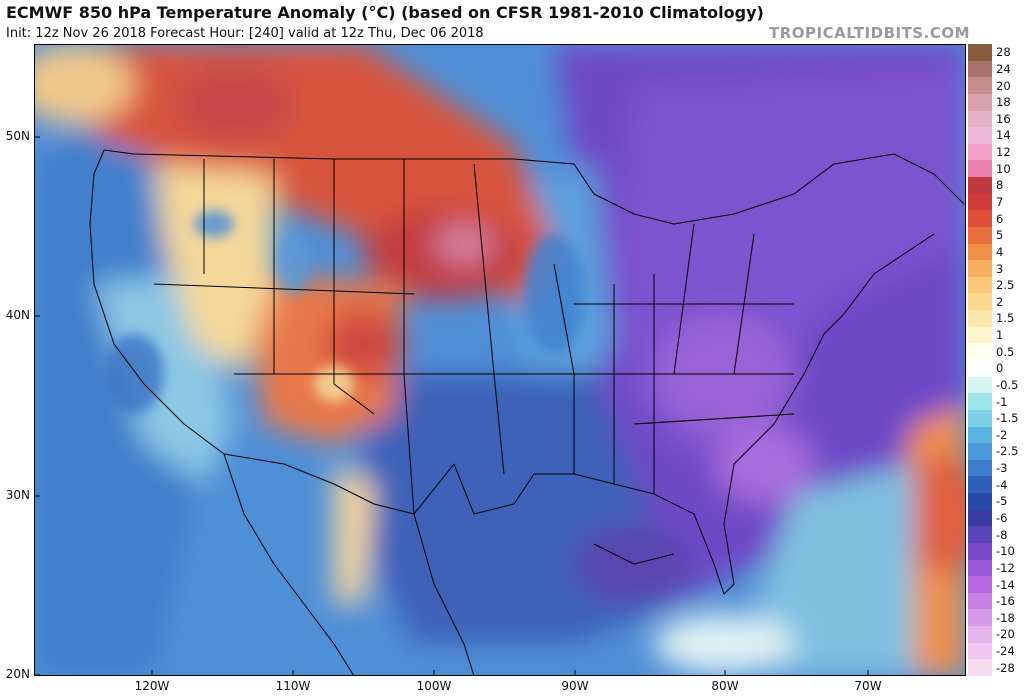 The image size is (1024, 696). I want to click on lon-label-90w: 90W, so click(575, 686).